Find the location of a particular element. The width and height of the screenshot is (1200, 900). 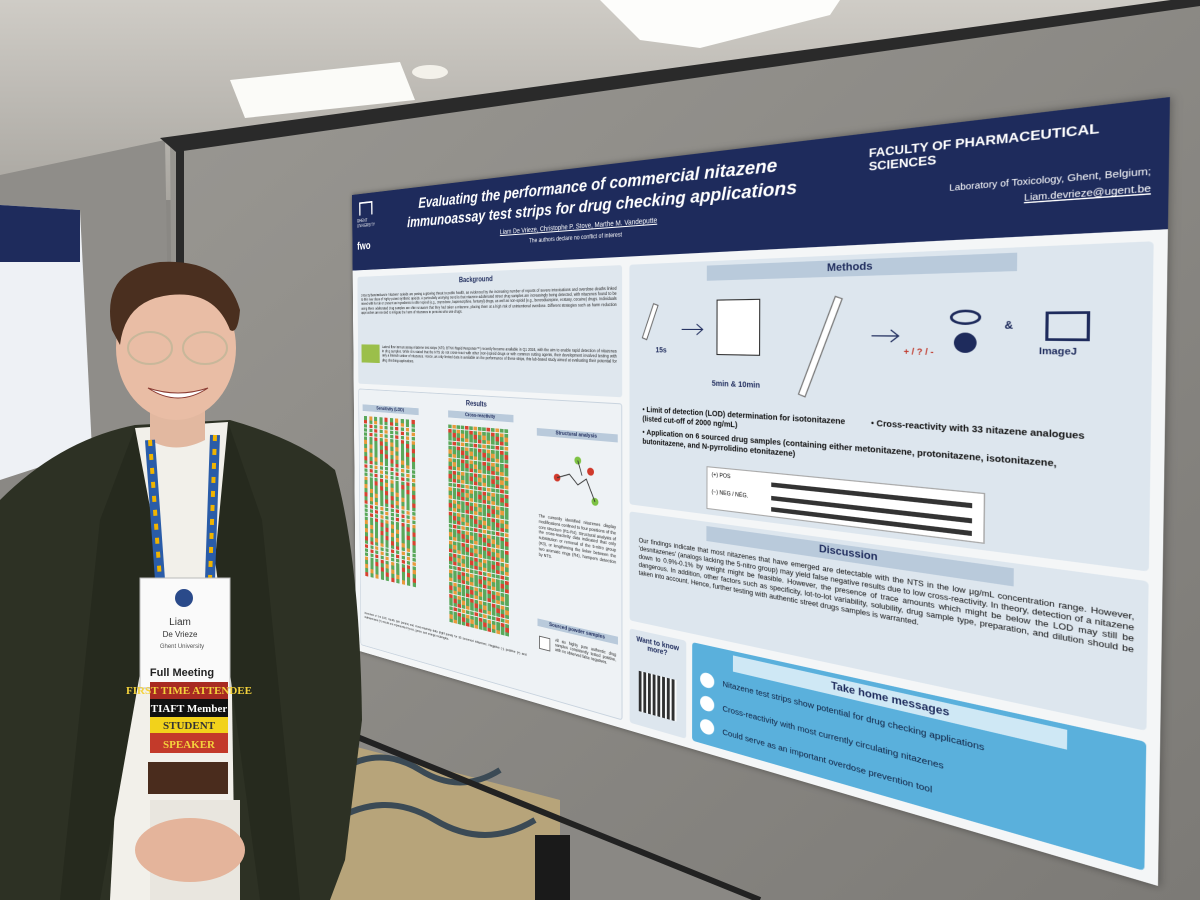

hands is located at coordinates (190, 850).